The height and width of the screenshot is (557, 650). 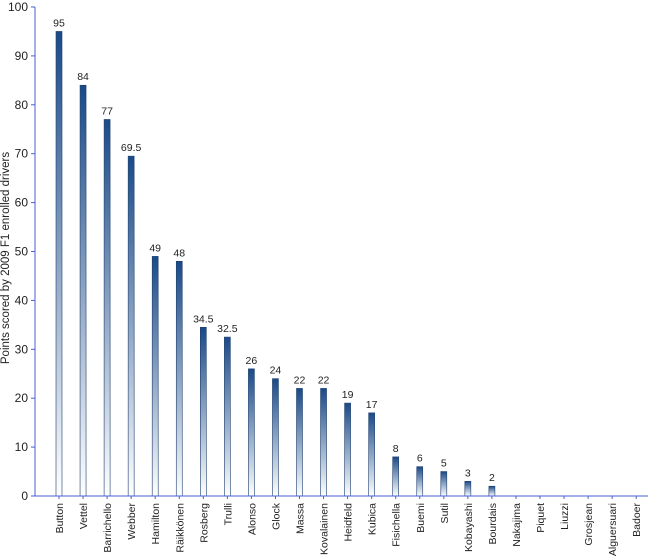 I want to click on x-category-label: Barrichello, so click(x=108, y=528).